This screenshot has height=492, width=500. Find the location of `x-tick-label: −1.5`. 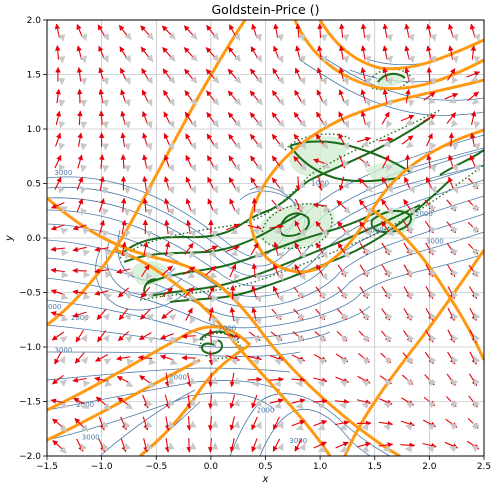

x-tick-label: −1.5 is located at coordinates (47, 467).